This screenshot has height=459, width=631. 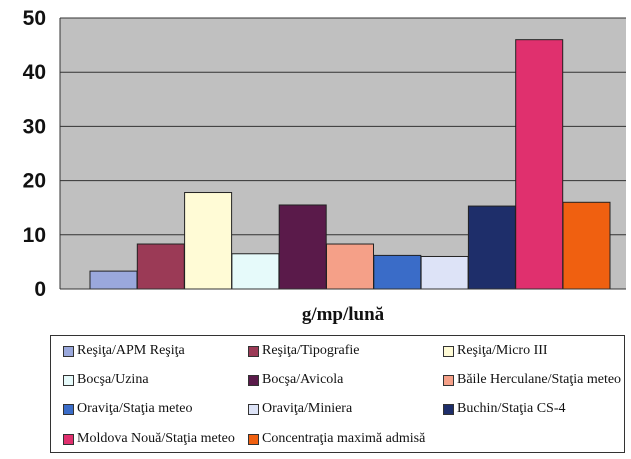 I want to click on legend-label: Concentraţia maximă admisă, so click(x=344, y=438).